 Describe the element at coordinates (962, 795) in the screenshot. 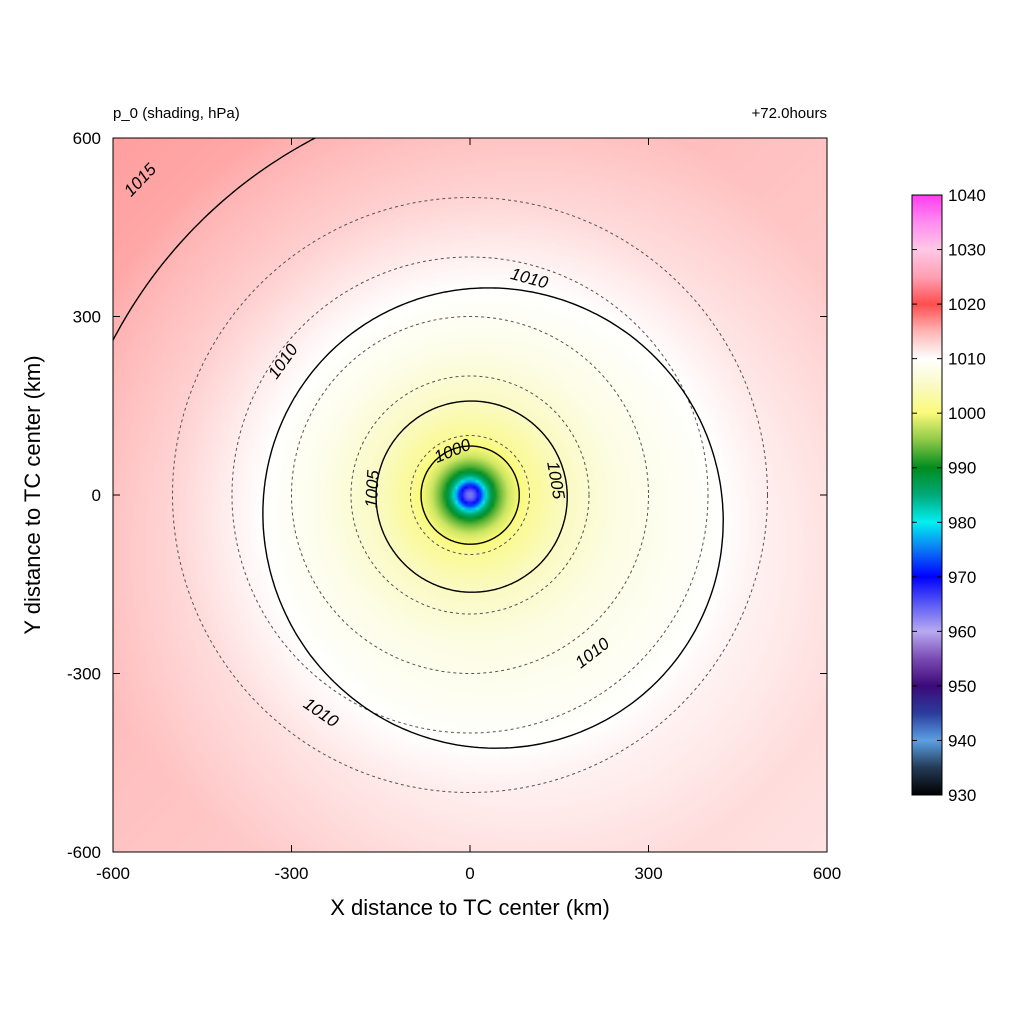

I see `colorbar-tick-label: 930` at that location.